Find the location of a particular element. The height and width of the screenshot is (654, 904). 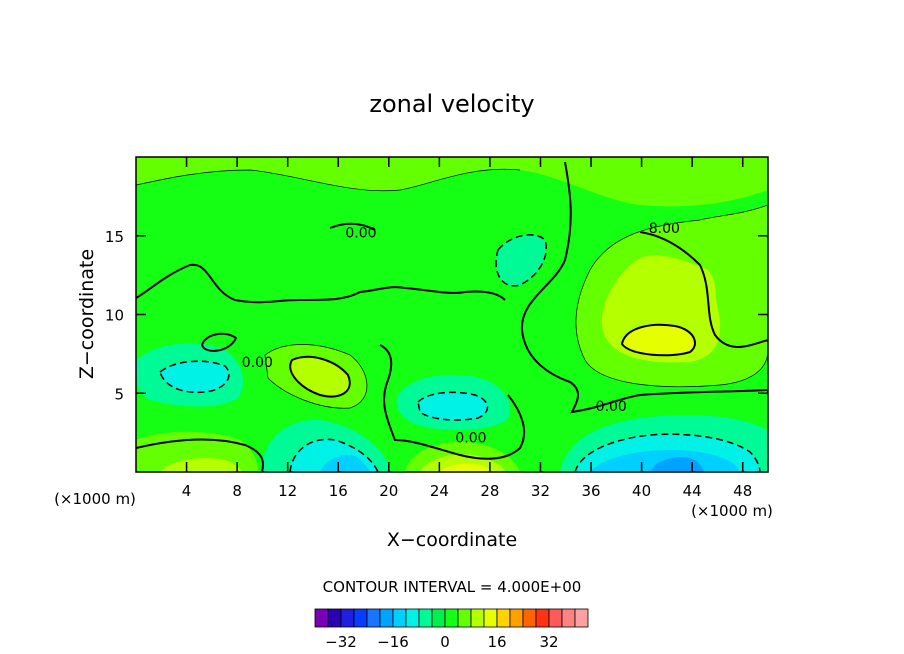

x-tick-label: 40 is located at coordinates (641, 491).